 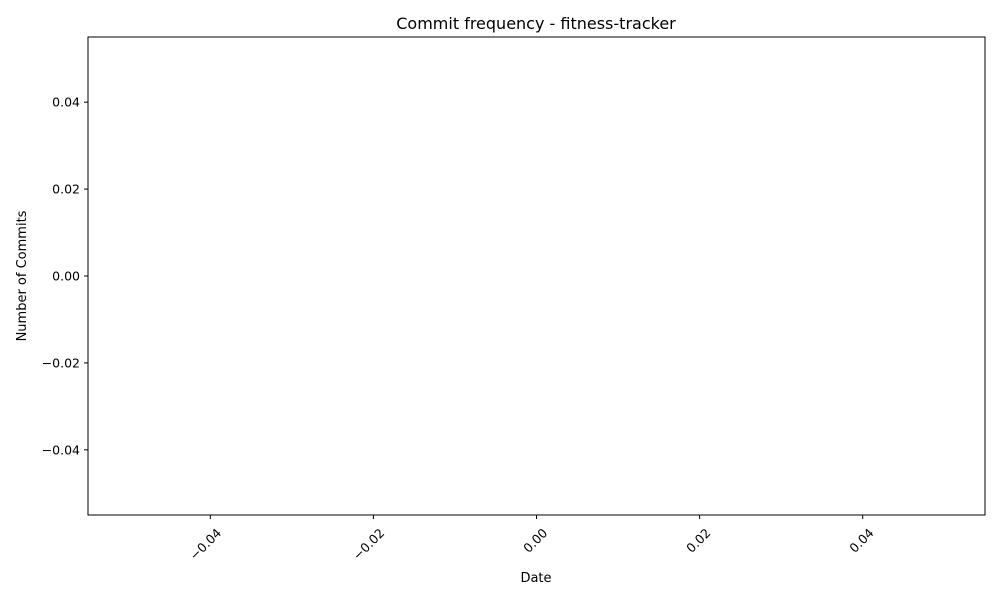 What do you see at coordinates (66, 102) in the screenshot?
I see `y-tick-label: 0.04` at bounding box center [66, 102].